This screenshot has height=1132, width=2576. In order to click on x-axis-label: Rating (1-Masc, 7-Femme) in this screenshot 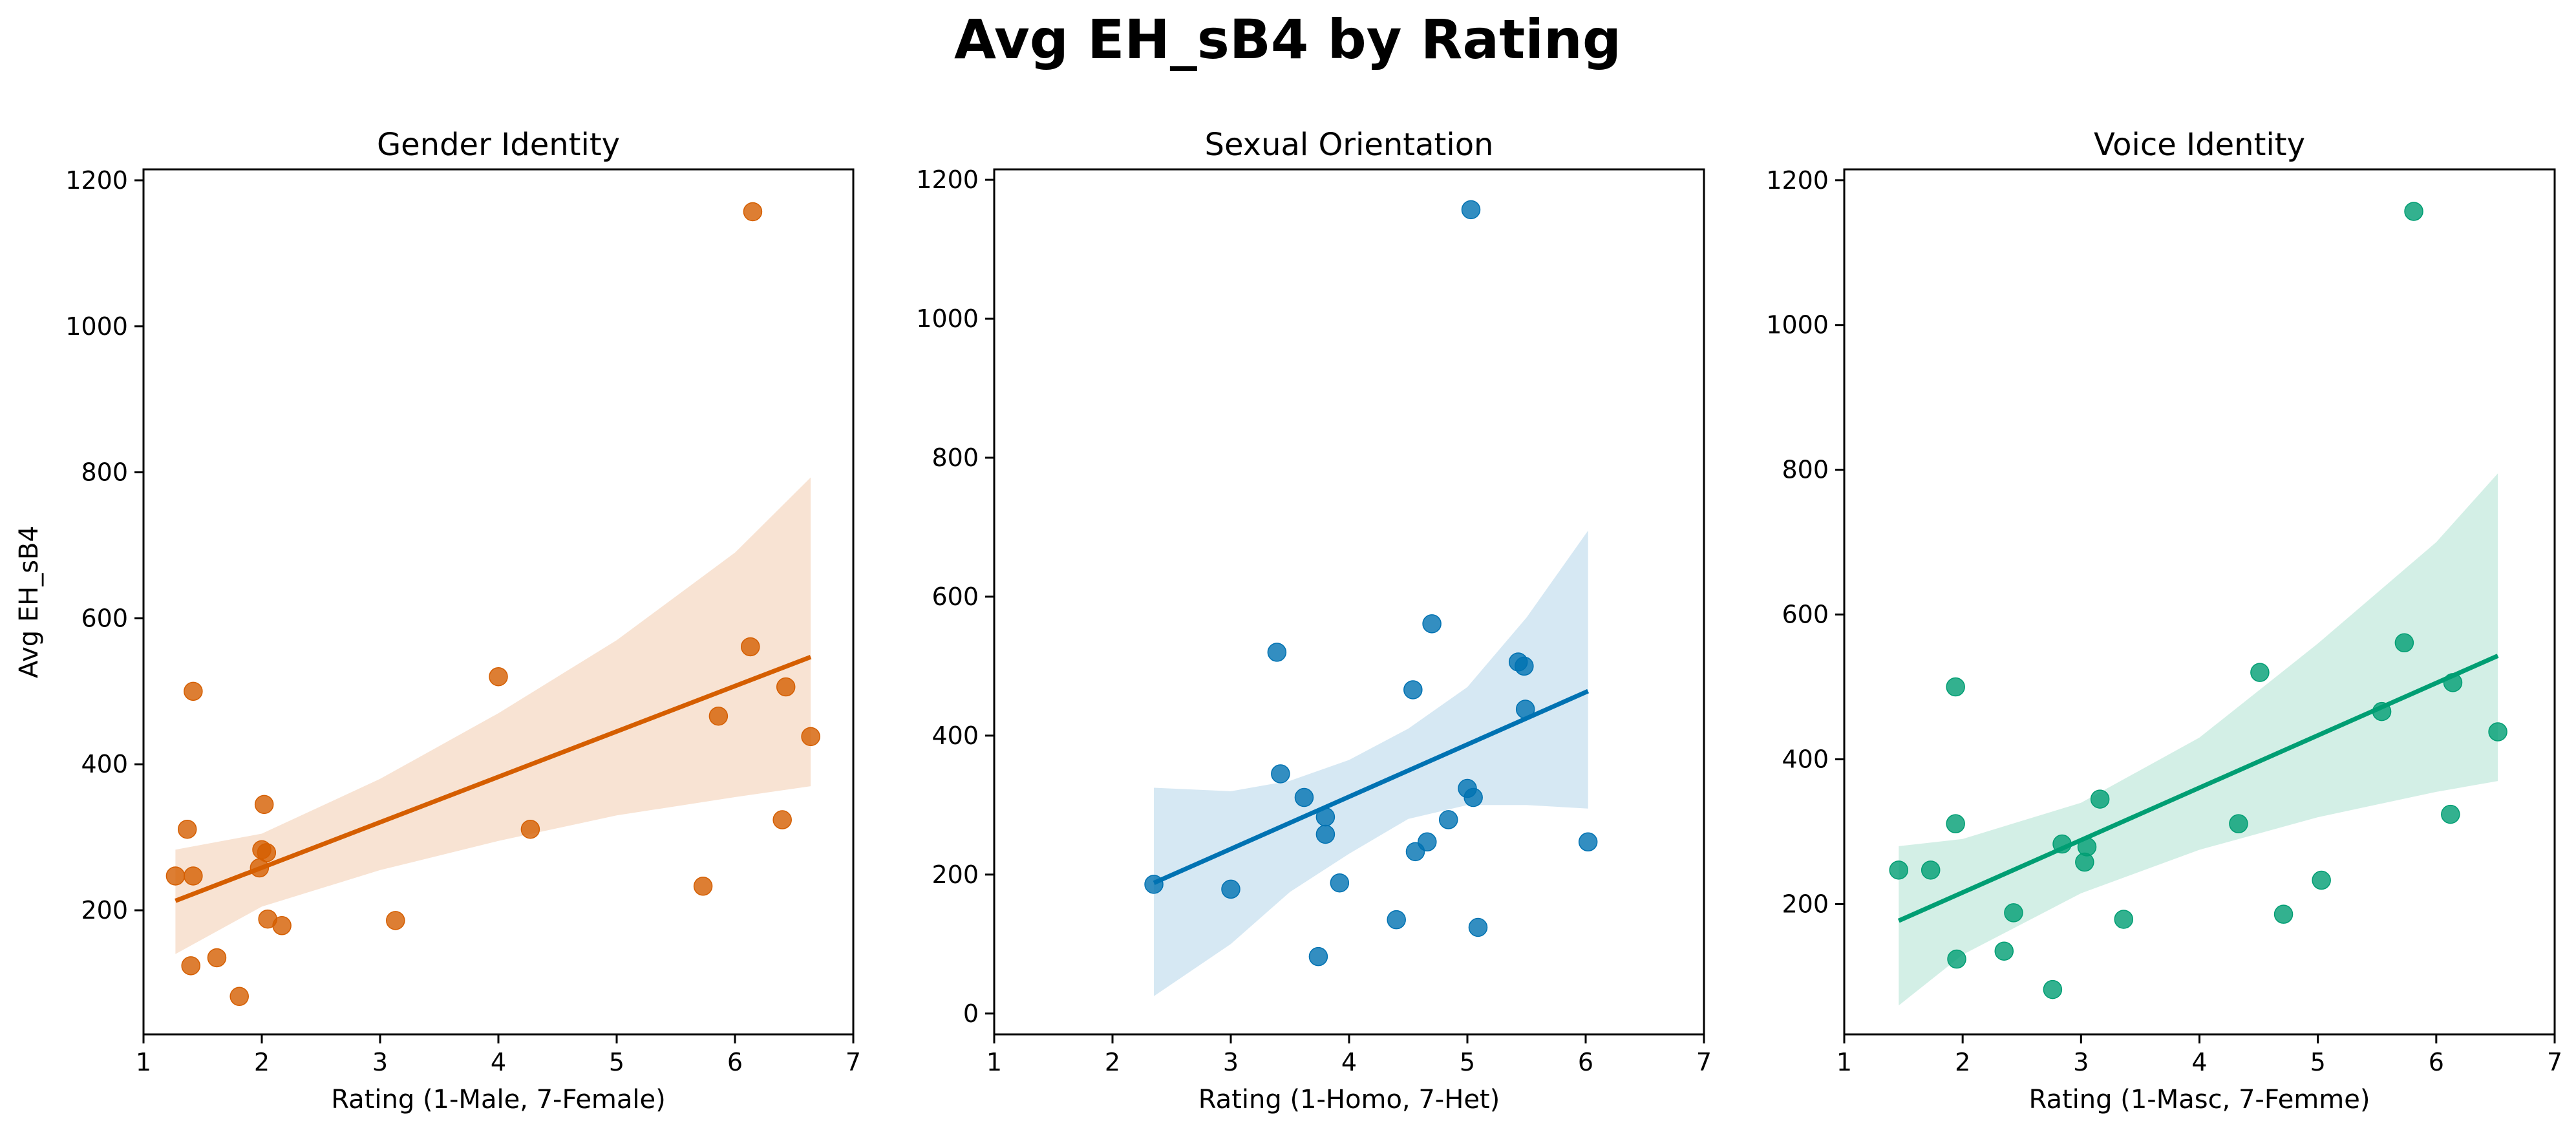, I will do `click(2199, 1100)`.